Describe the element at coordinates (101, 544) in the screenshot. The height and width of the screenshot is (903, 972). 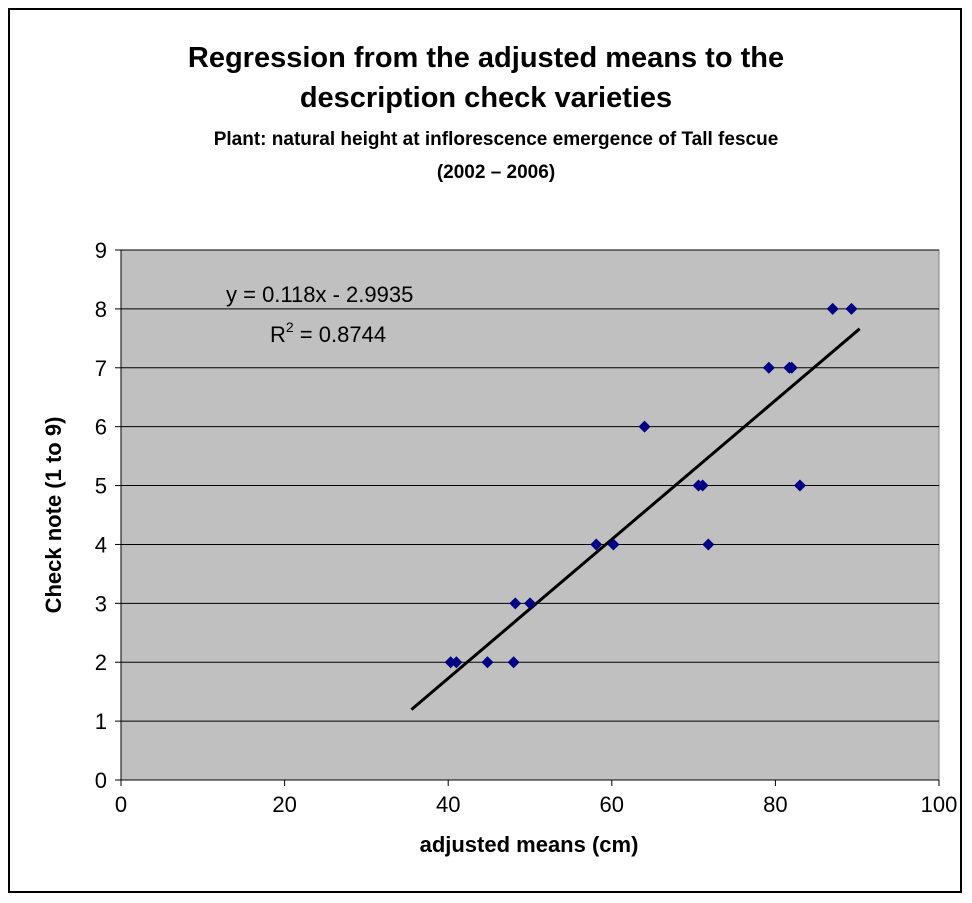
I see `y-tick-label-4: 4` at that location.